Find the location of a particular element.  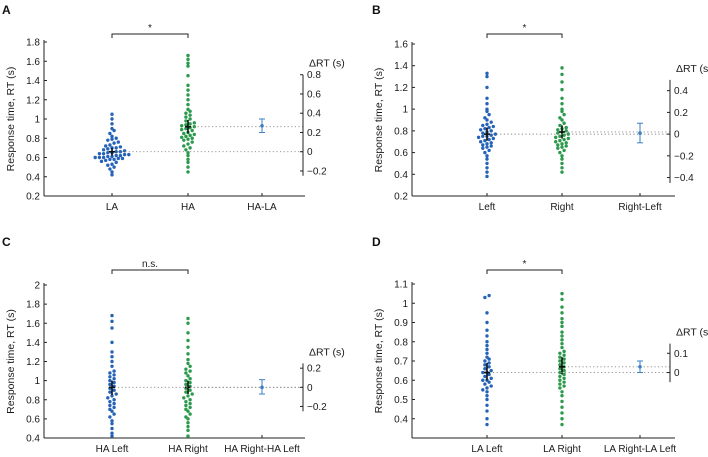

panel-a-delta-tick-label: 0.4 is located at coordinates (314, 114).